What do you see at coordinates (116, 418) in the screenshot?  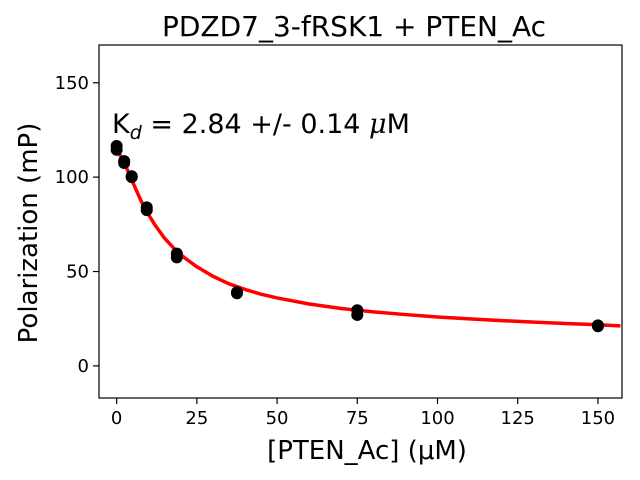 I see `x-tick-label-0: 0` at bounding box center [116, 418].